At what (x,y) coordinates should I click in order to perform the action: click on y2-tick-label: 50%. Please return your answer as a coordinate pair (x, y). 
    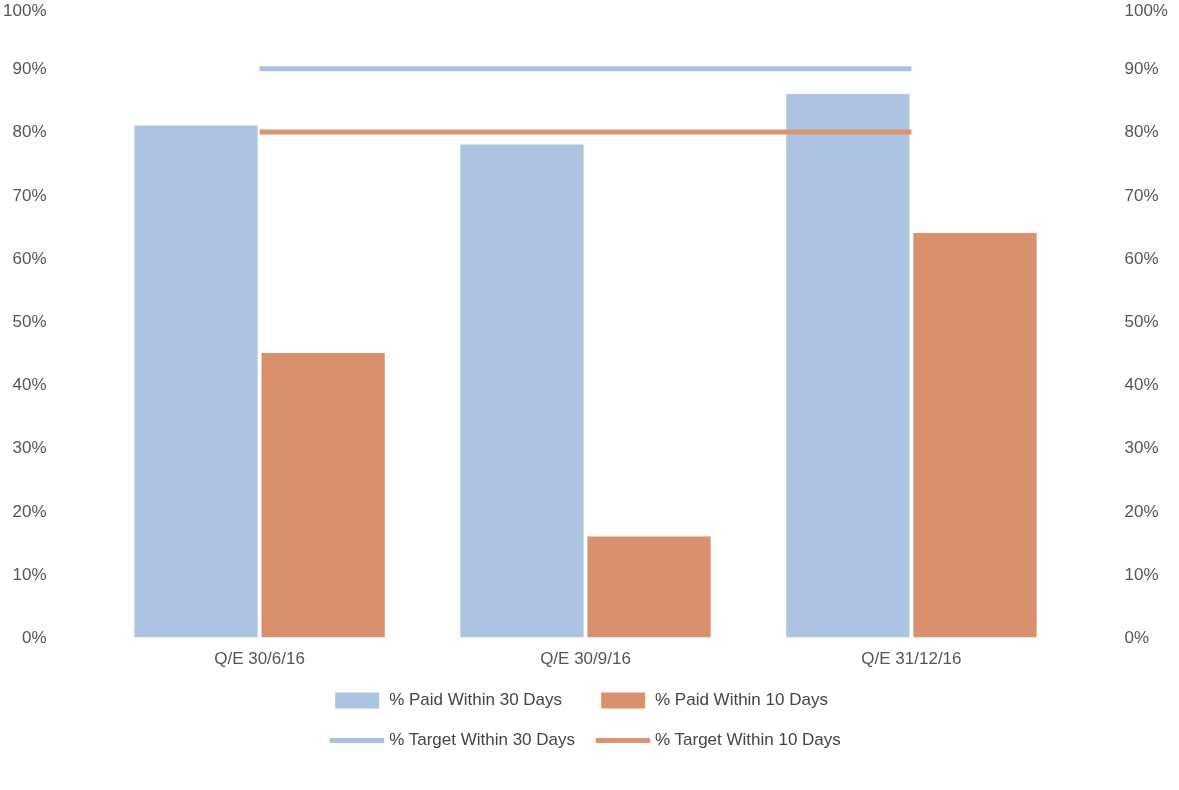
    Looking at the image, I should click on (1141, 321).